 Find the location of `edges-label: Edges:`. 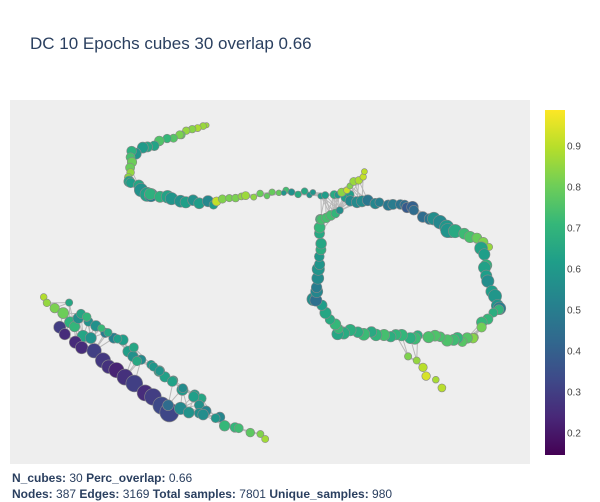

edges-label: Edges: is located at coordinates (99, 494).